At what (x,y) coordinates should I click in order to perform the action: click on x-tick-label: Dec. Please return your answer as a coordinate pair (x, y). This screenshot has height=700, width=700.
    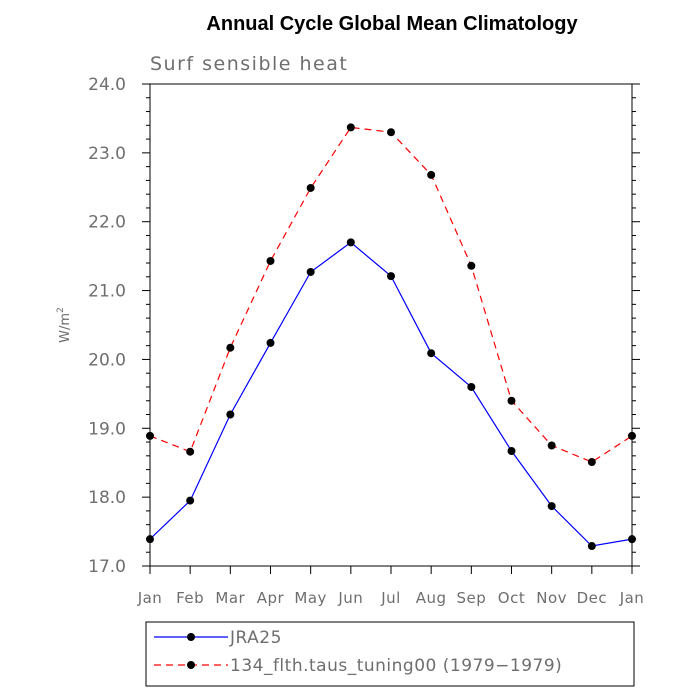
    Looking at the image, I should click on (592, 598).